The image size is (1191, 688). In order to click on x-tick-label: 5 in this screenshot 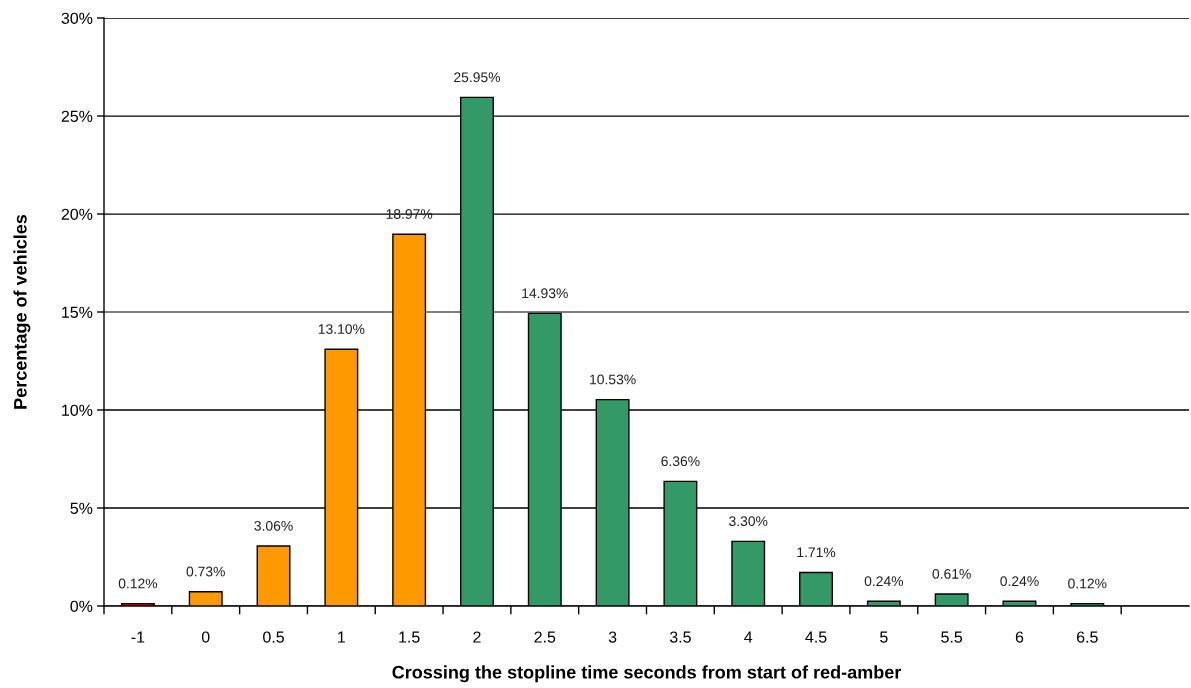, I will do `click(884, 637)`.